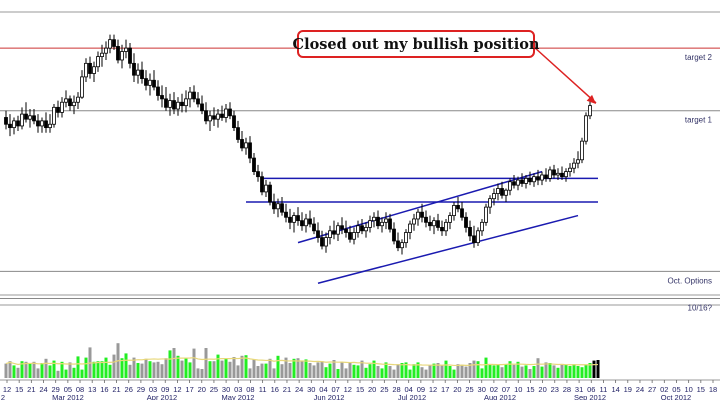  I want to click on x-tick-label: 02, so click(664, 389).